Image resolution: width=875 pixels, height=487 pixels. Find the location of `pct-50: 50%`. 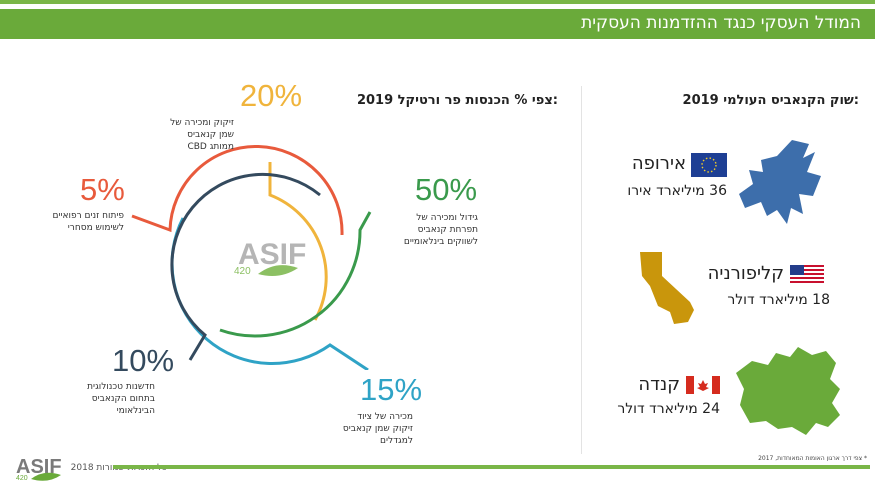

pct-50: 50% is located at coordinates (446, 189).